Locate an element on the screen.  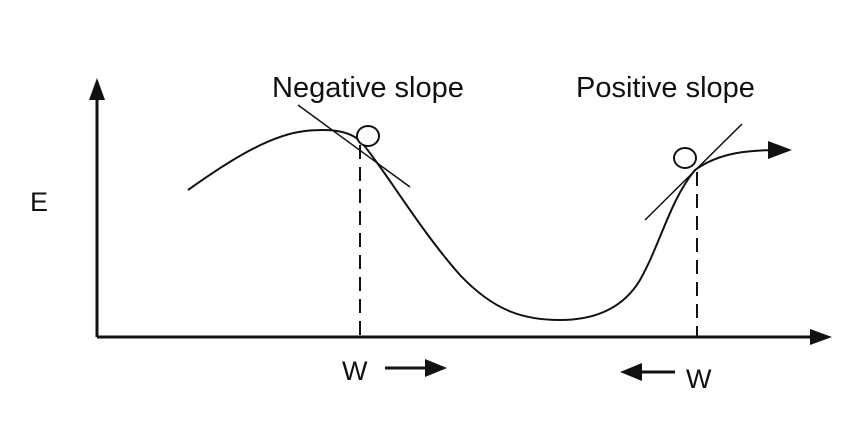
left-ball-icon is located at coordinates (368, 136).